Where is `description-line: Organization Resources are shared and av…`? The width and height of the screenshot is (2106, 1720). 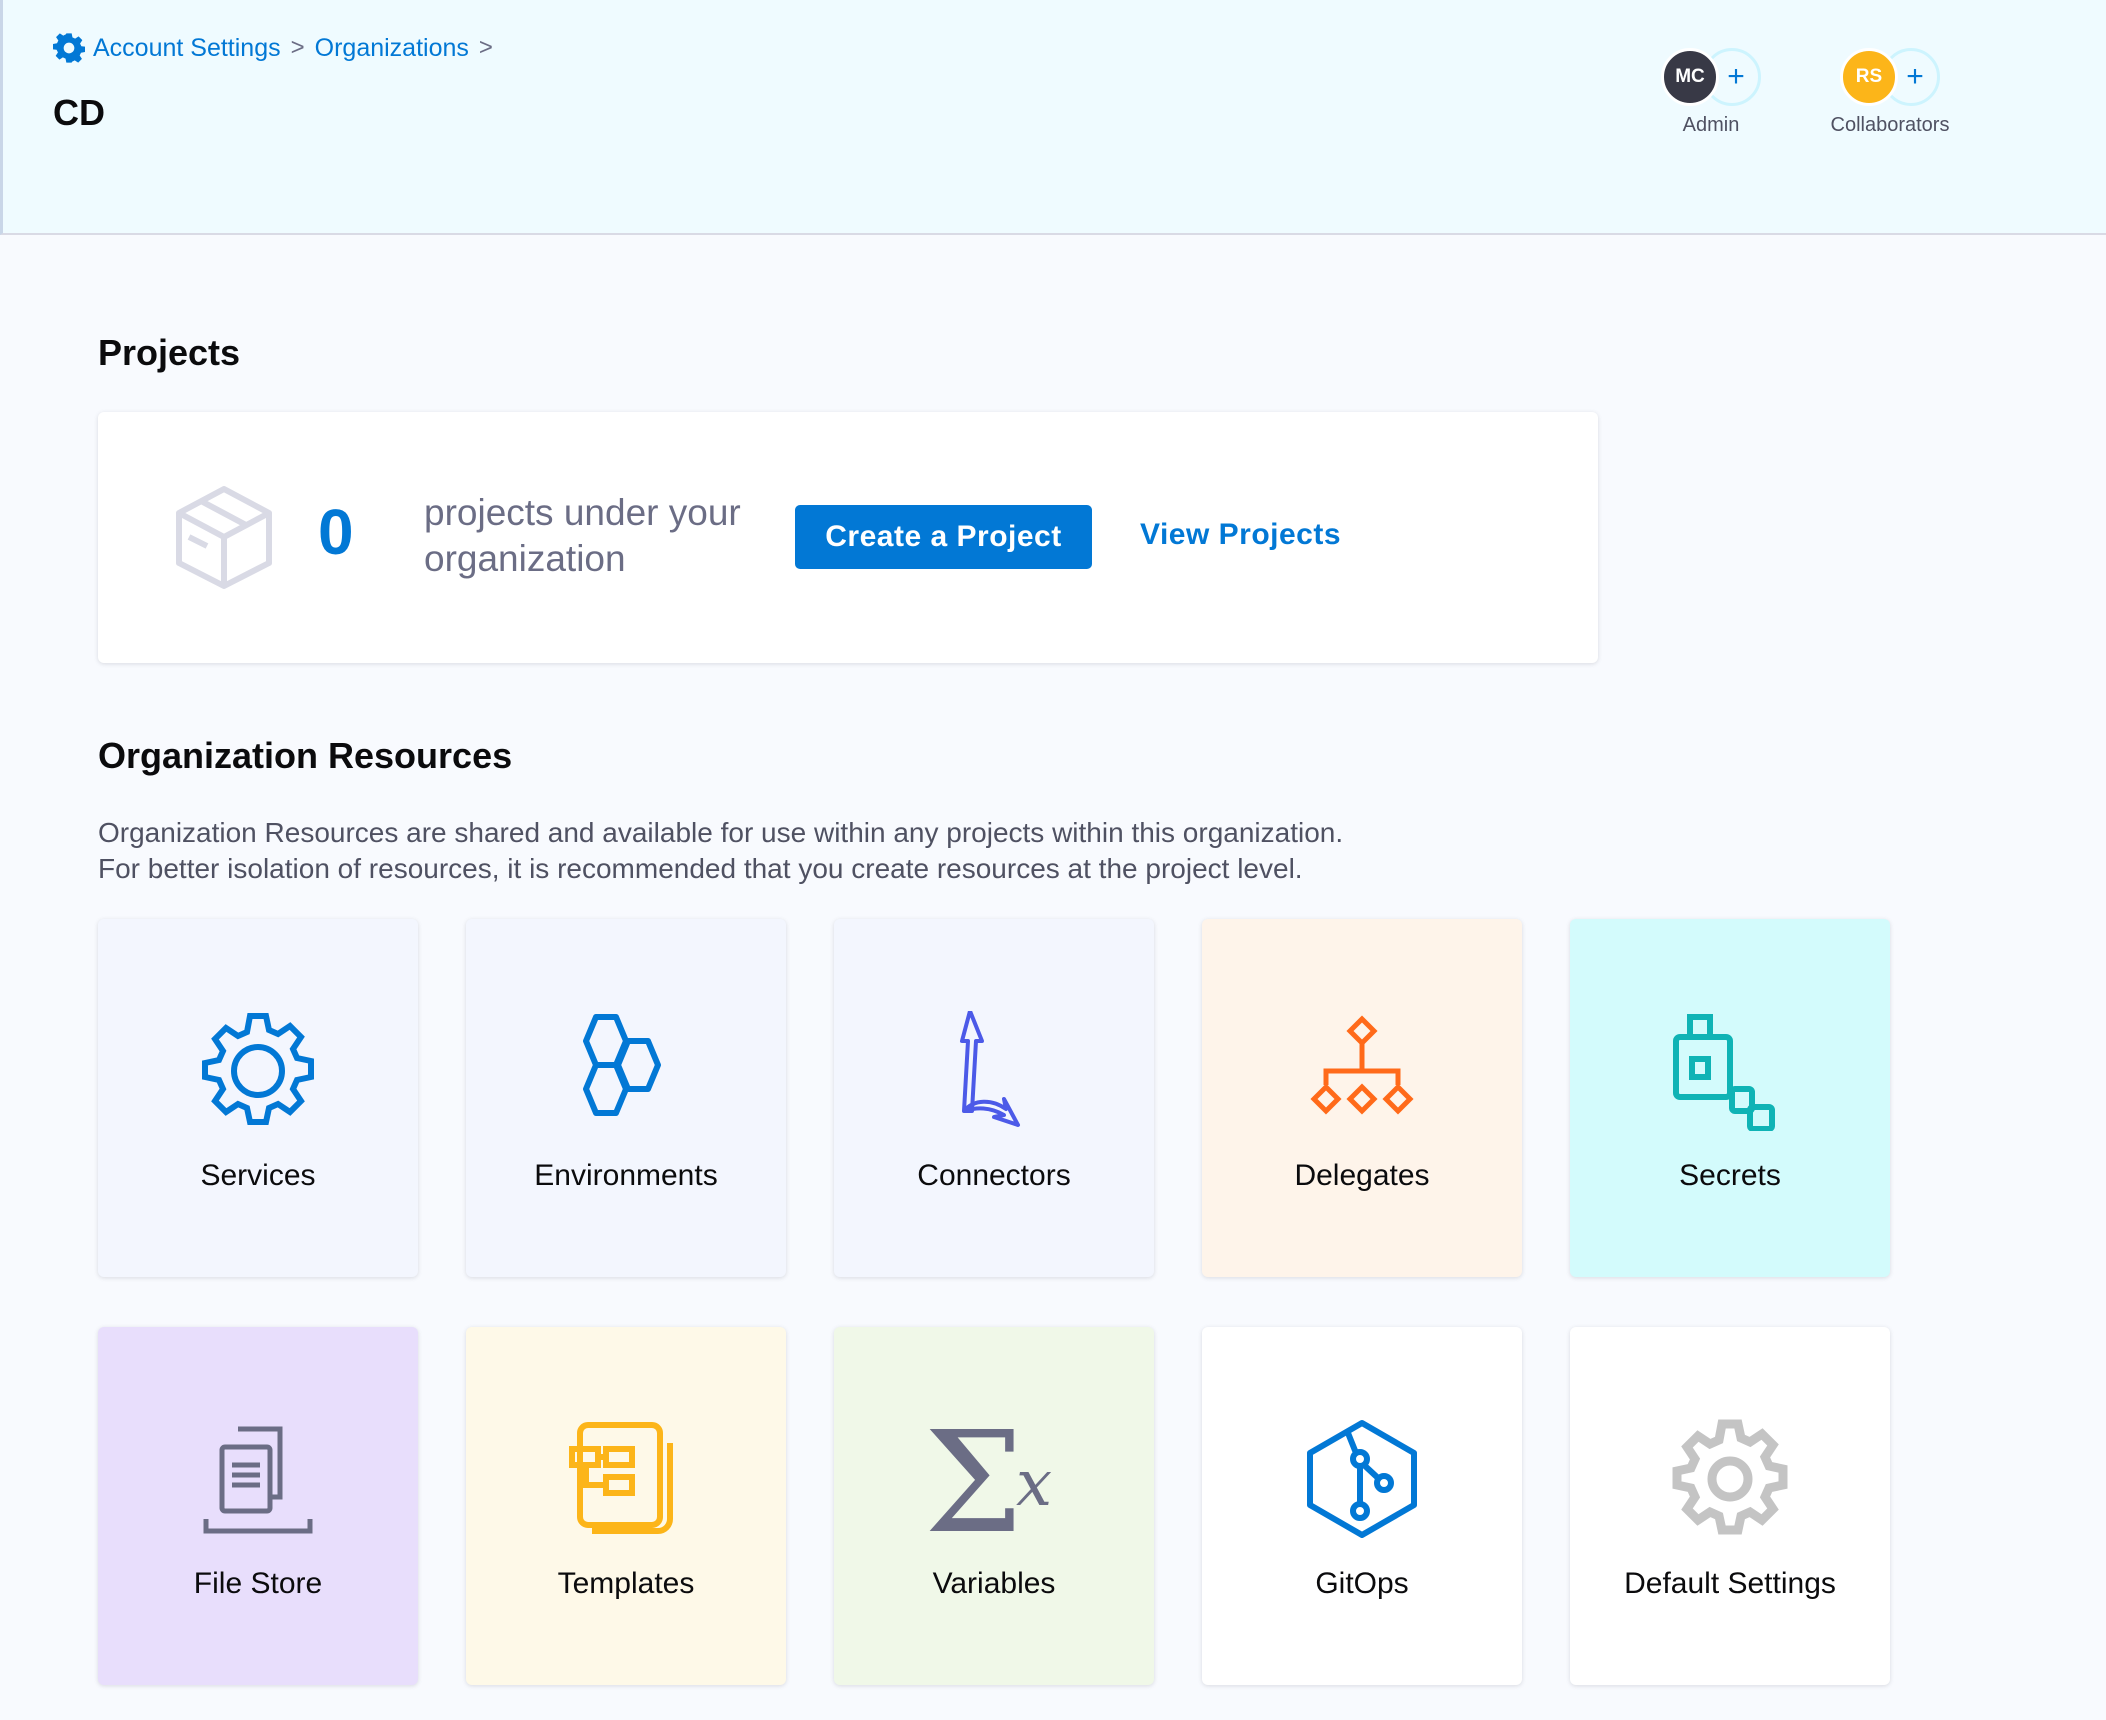 description-line: Organization Resources are shared and av… is located at coordinates (721, 832).